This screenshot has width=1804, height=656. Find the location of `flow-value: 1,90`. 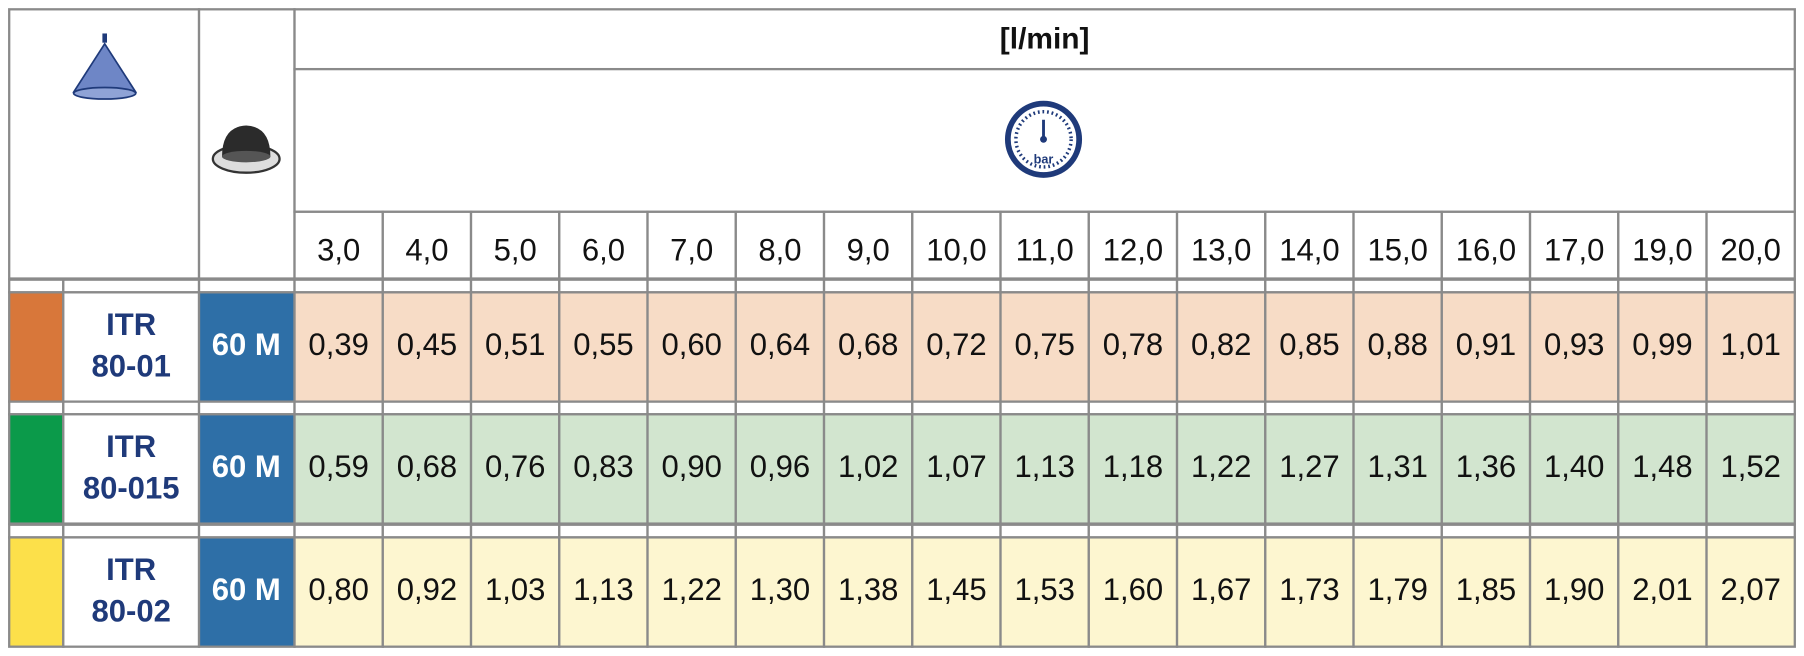

flow-value: 1,90 is located at coordinates (1574, 589).